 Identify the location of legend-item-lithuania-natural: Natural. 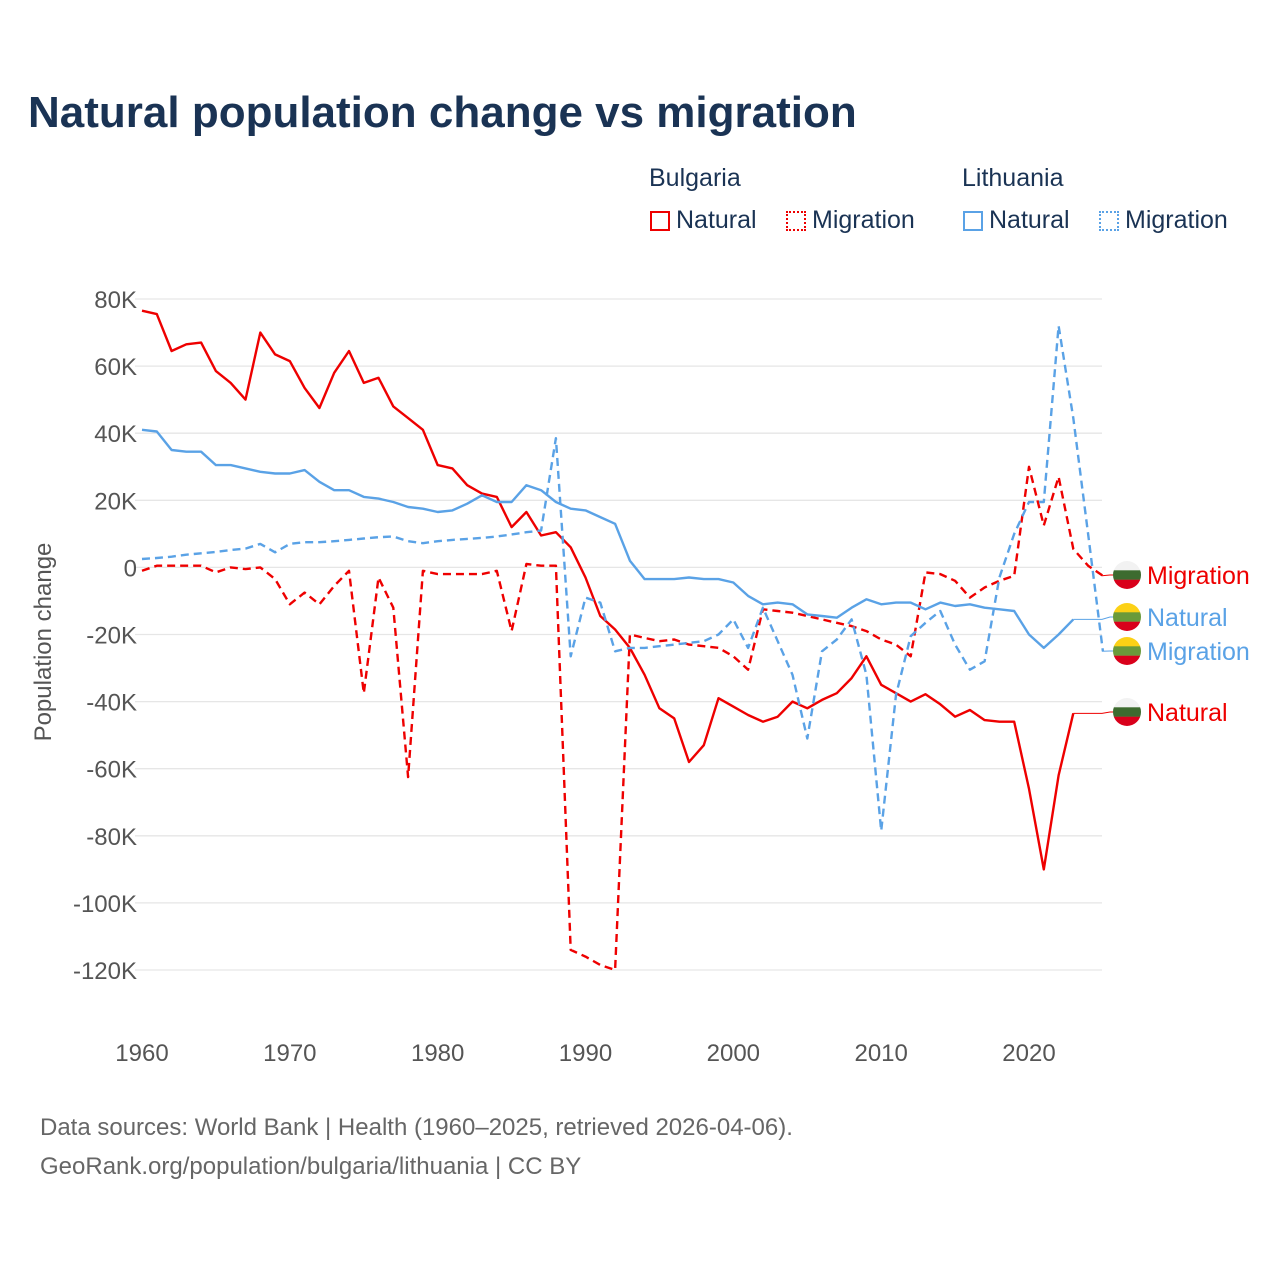
(1016, 220).